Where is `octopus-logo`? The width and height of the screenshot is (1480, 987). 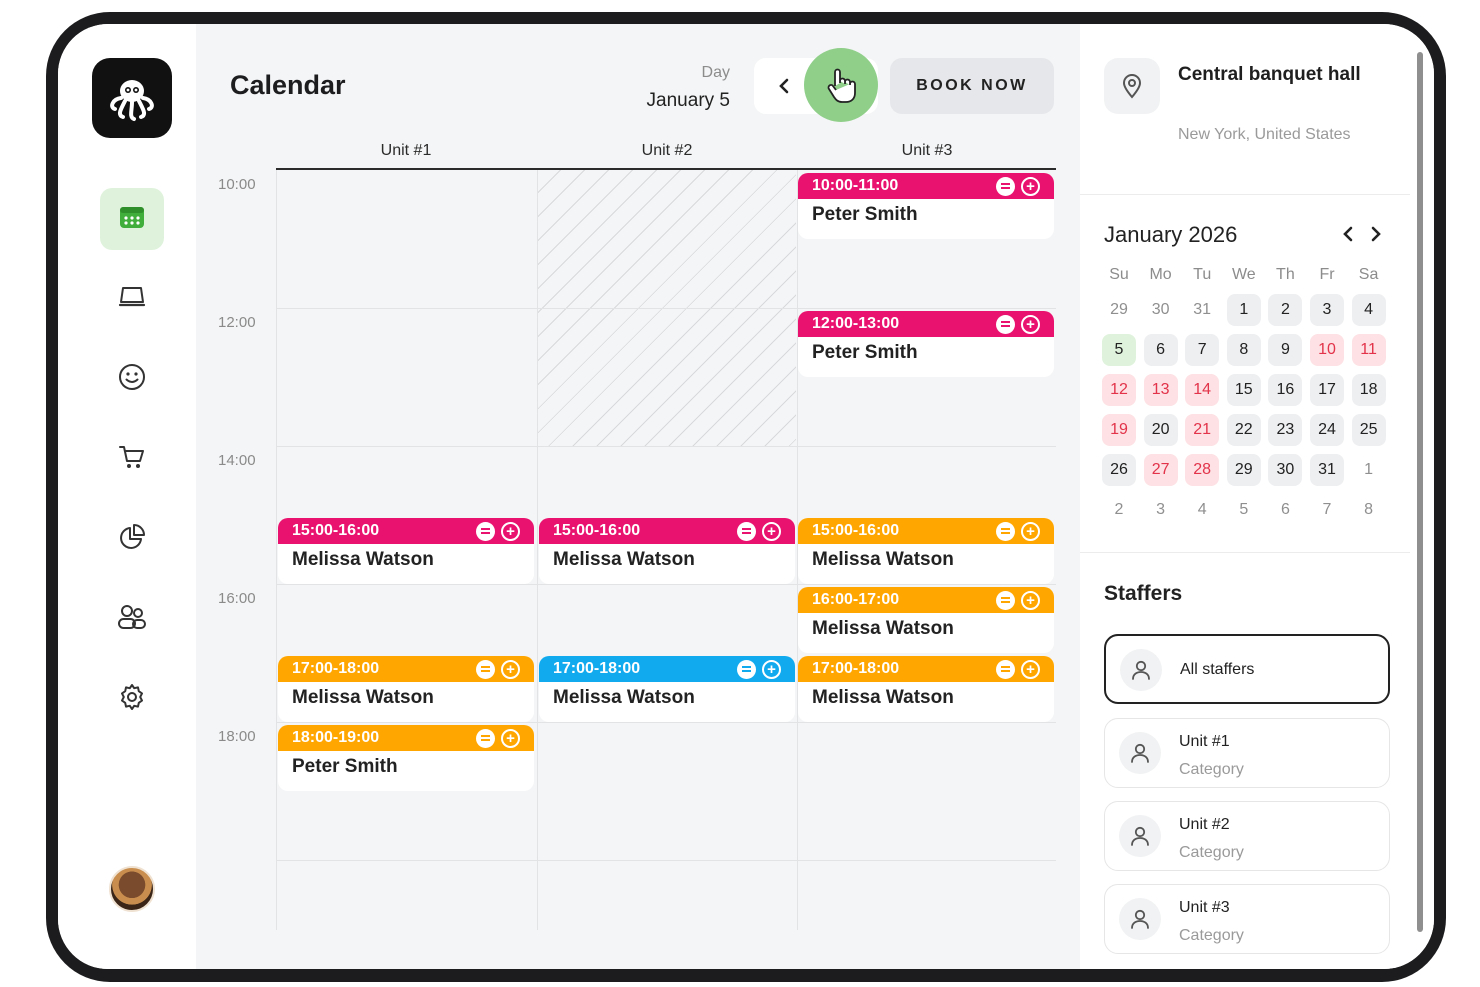
octopus-logo is located at coordinates (132, 98).